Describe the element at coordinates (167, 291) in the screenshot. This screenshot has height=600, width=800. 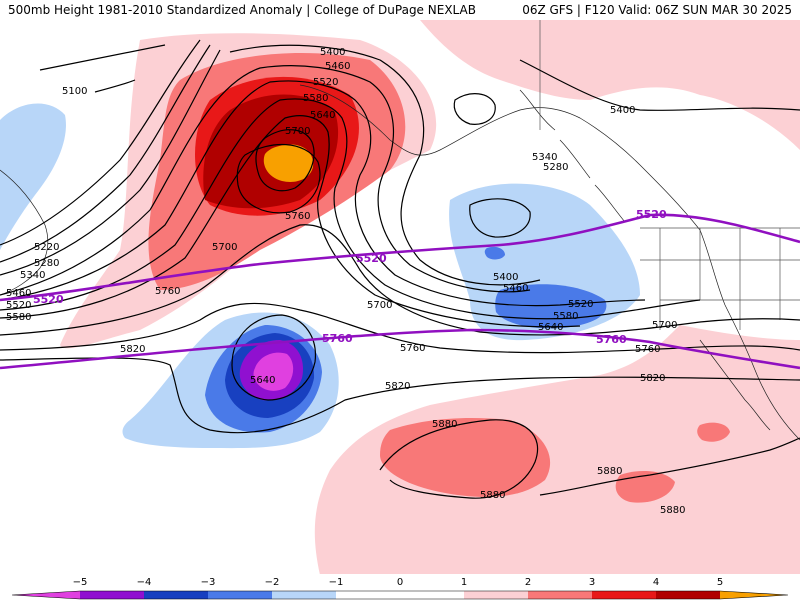
I see `label-5760-west: 5760` at that location.